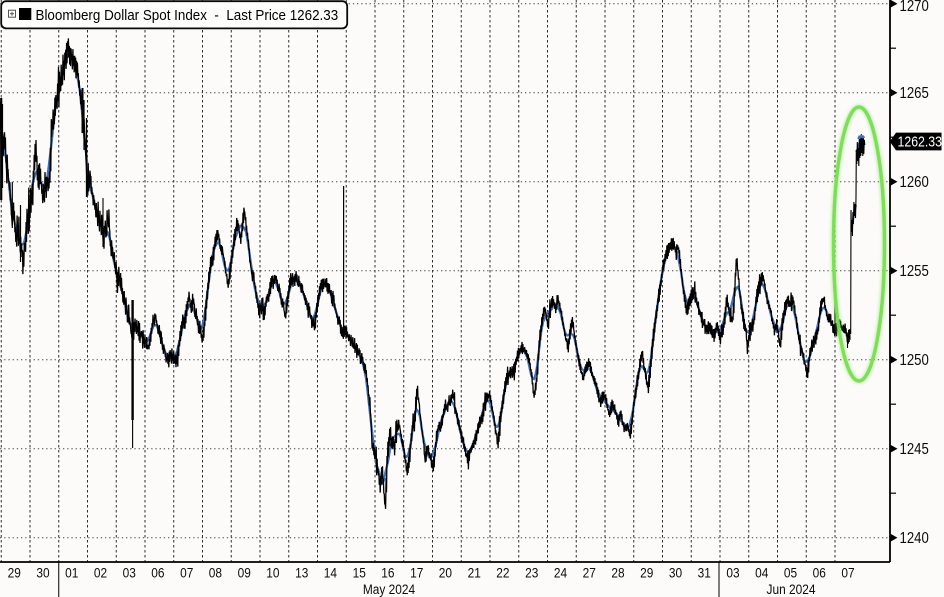  I want to click on svg-text: 1250, so click(914, 360).